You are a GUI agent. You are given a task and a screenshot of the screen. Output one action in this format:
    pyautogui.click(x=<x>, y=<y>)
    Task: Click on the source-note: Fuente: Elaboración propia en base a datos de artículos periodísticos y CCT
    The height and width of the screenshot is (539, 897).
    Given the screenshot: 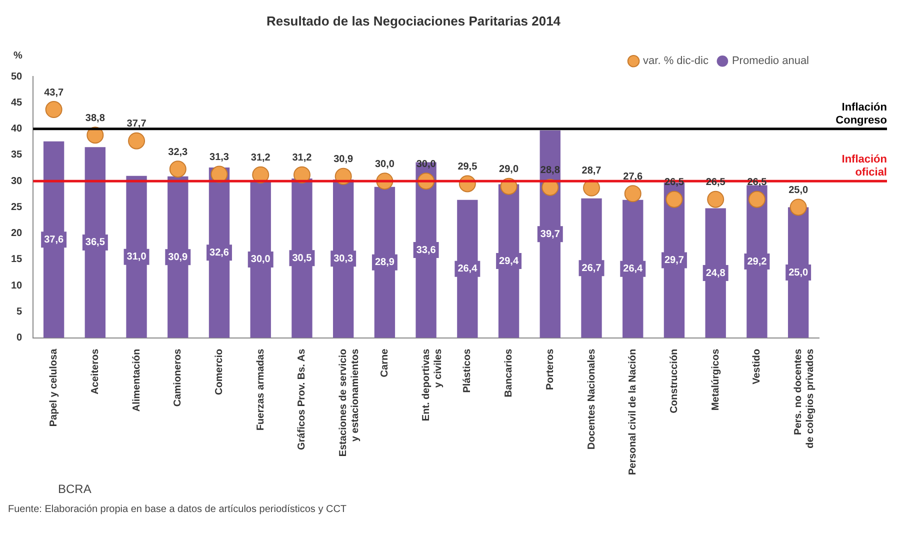 What is the action you would take?
    pyautogui.click(x=178, y=509)
    